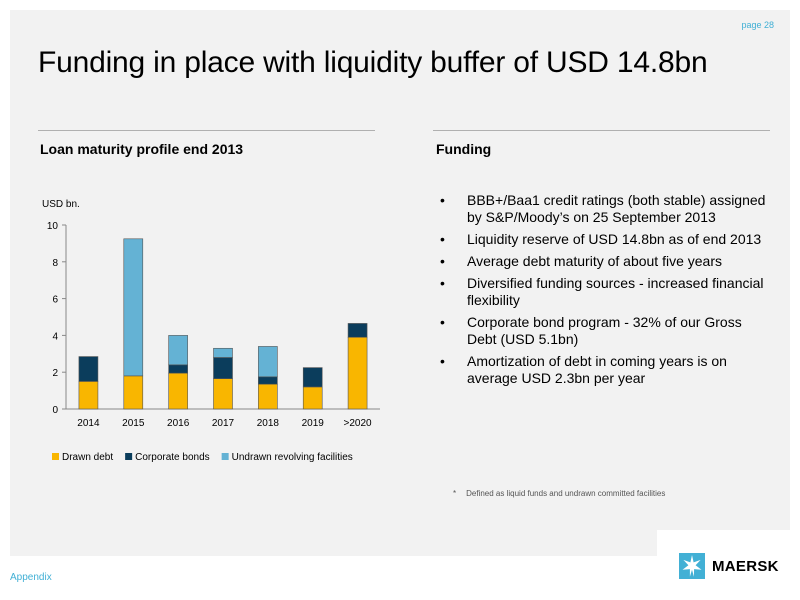 Image resolution: width=800 pixels, height=600 pixels. I want to click on x-tick-label: 2016, so click(178, 423).